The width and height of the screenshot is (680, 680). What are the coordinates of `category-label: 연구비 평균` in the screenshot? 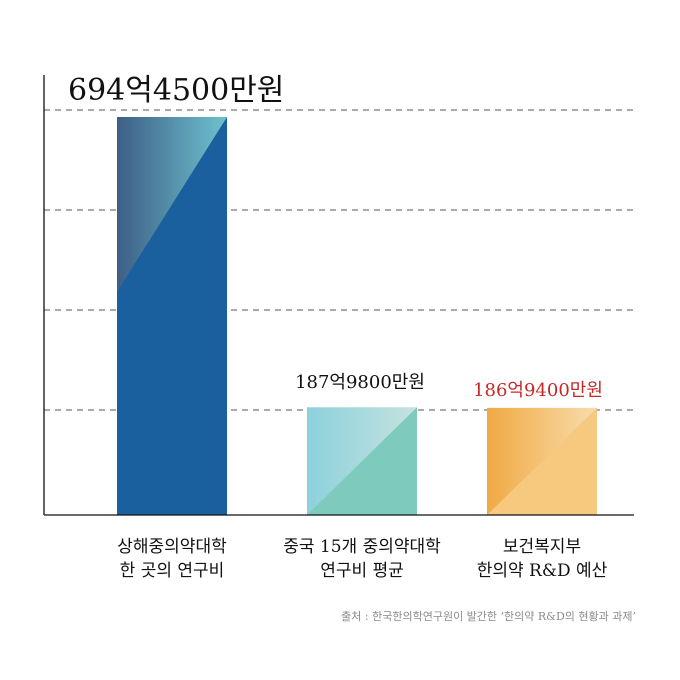 It's located at (362, 571).